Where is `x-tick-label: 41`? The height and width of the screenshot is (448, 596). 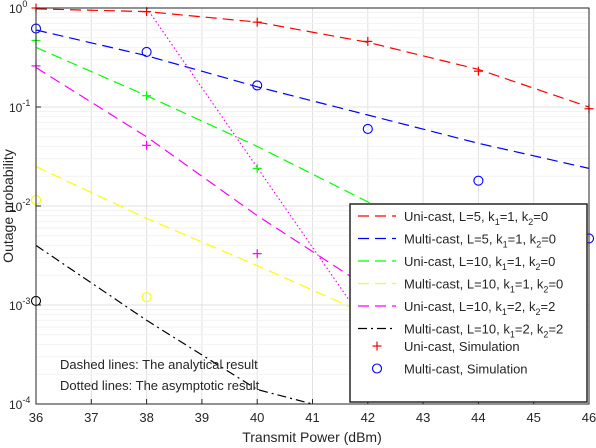
x-tick-label: 41 is located at coordinates (312, 417).